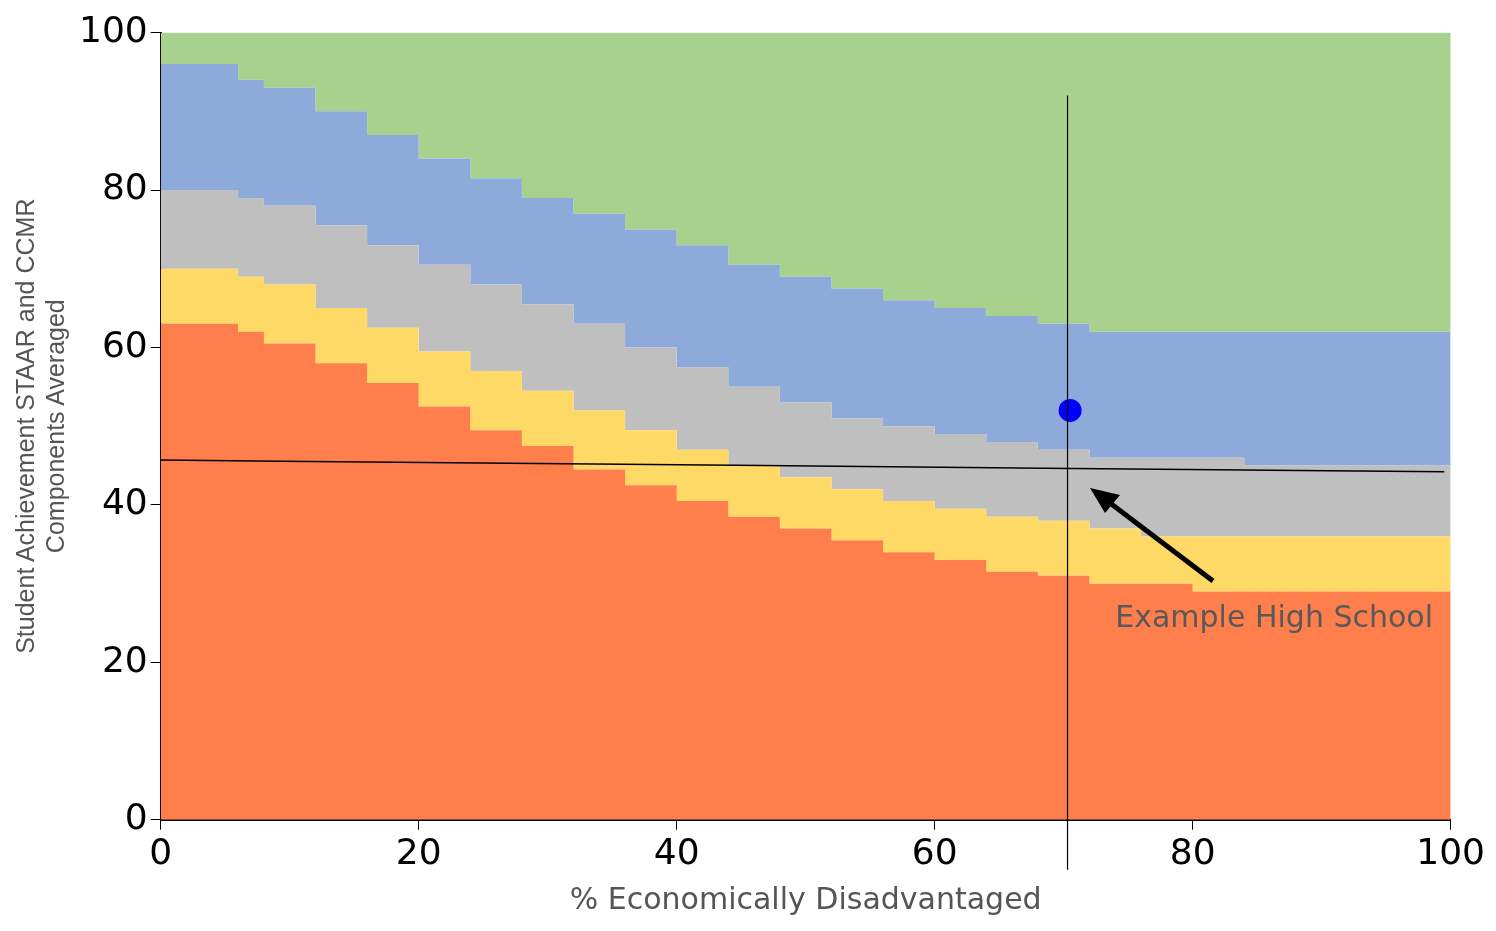 This screenshot has width=1496, height=931. I want to click on y-tick-label: 0, so click(136, 817).